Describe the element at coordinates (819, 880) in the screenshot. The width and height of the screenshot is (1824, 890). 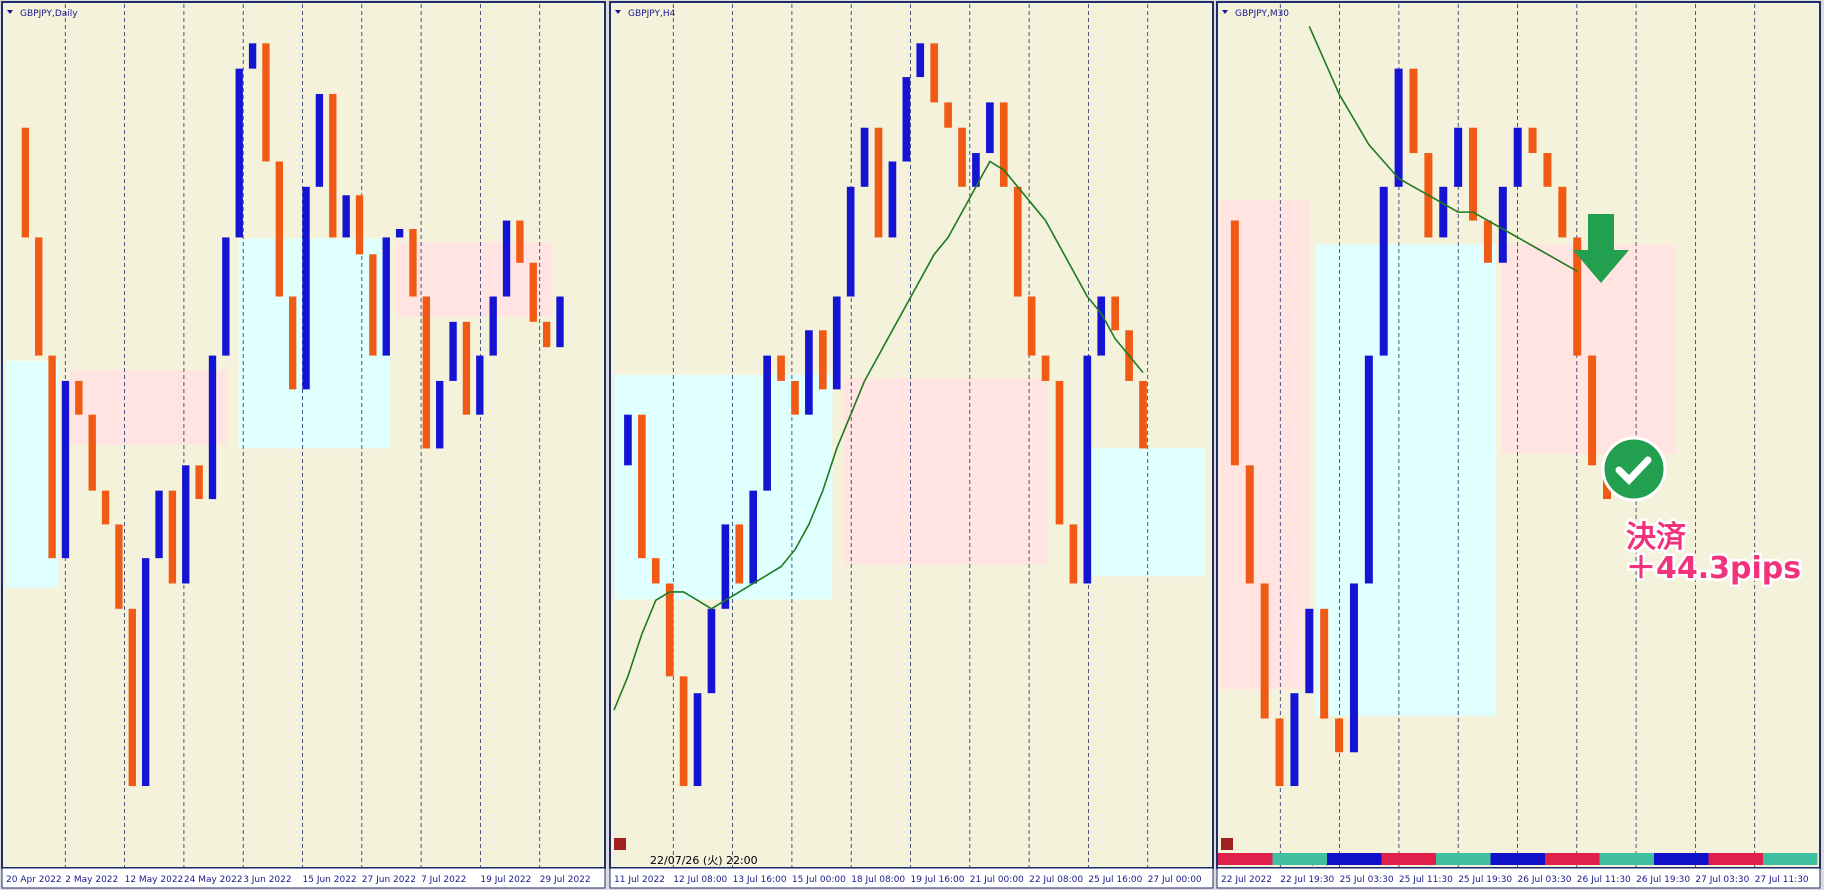
I see `x-label: 15 Jul 00:00` at that location.